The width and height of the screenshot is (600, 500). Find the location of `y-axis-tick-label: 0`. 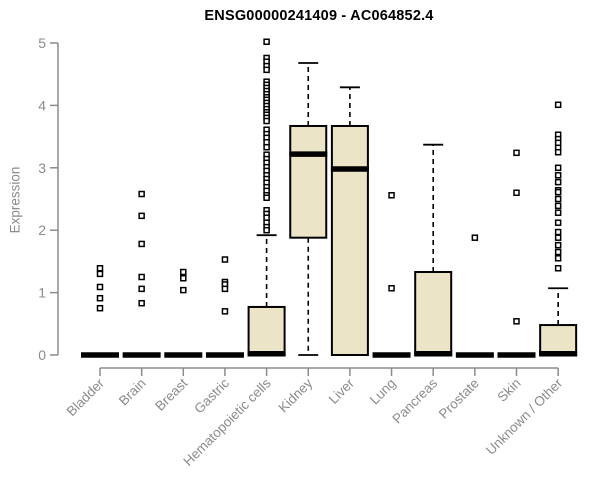

y-axis-tick-label: 0 is located at coordinates (42, 355).